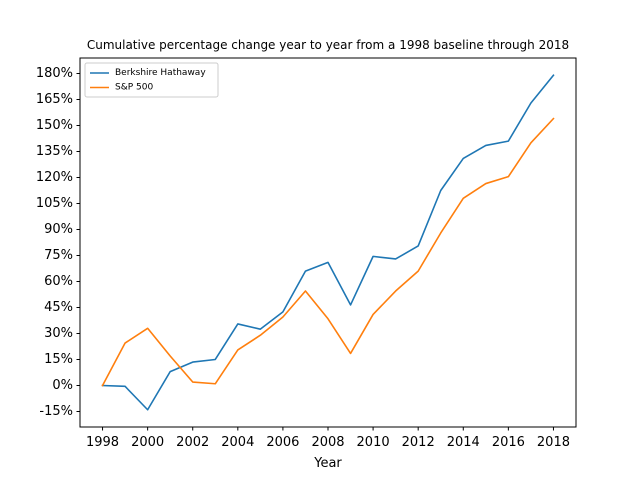 The height and width of the screenshot is (480, 640). What do you see at coordinates (373, 442) in the screenshot?
I see `x-tick-label: 2010` at bounding box center [373, 442].